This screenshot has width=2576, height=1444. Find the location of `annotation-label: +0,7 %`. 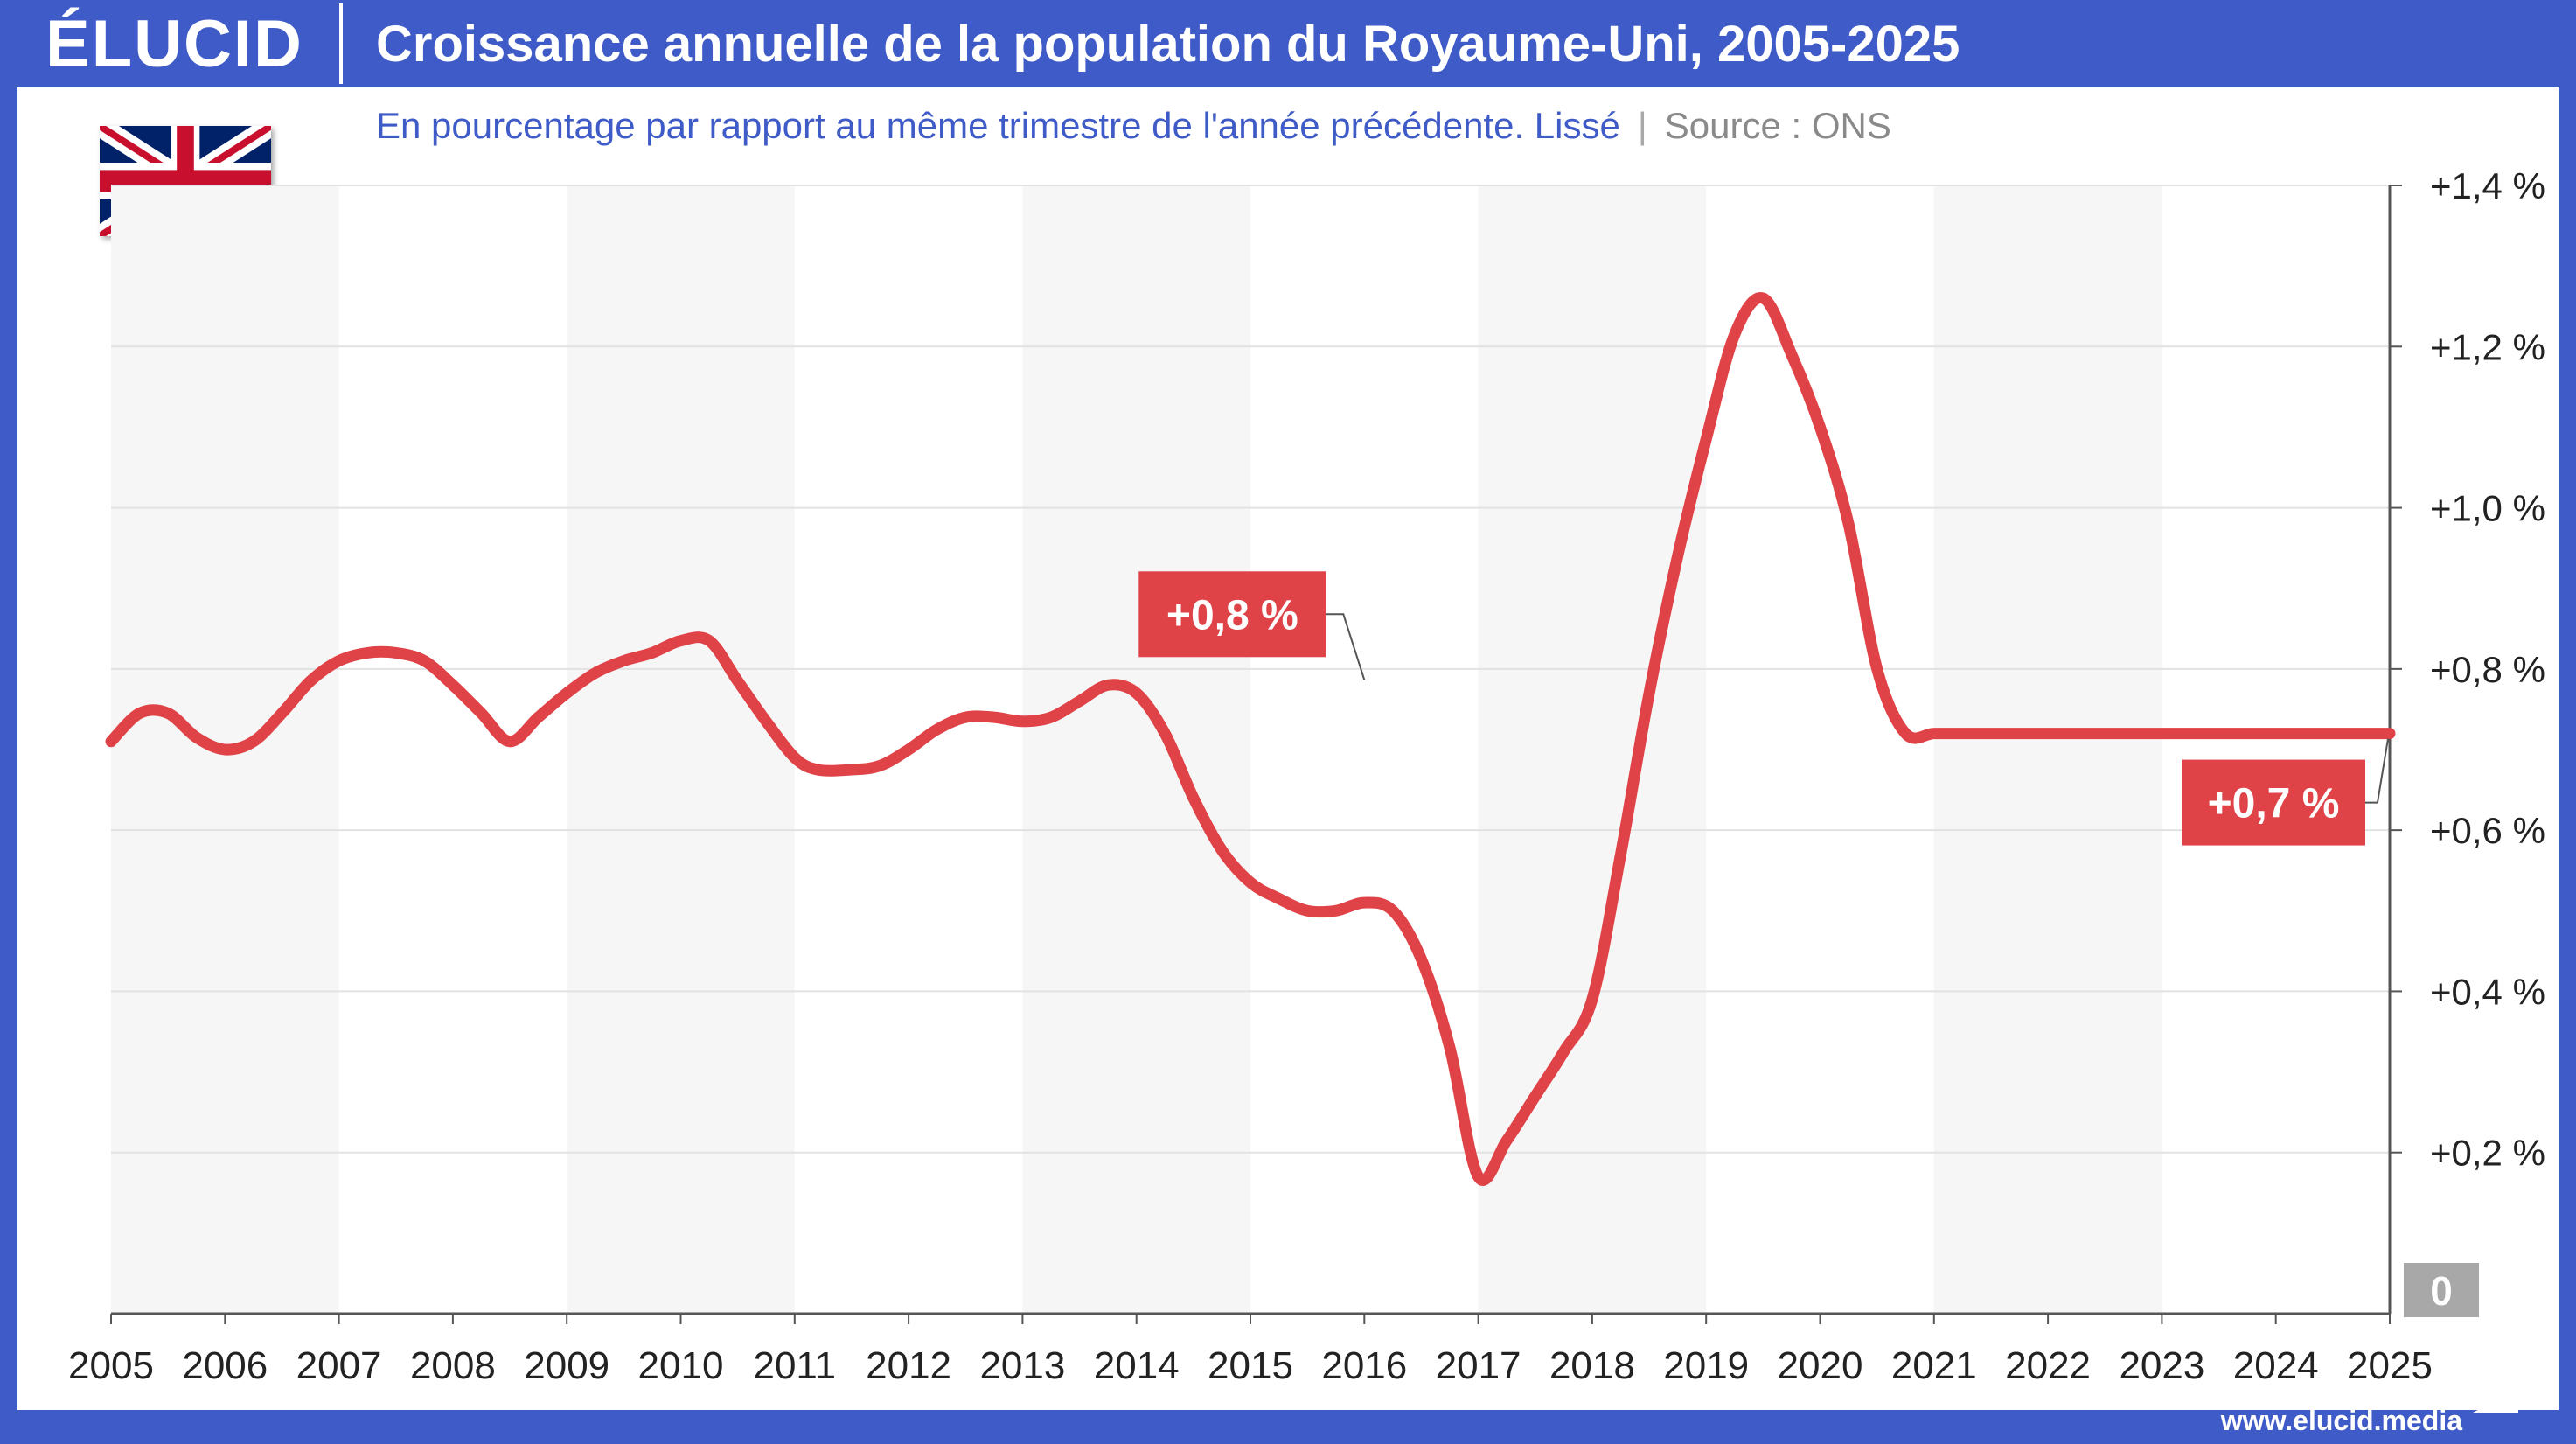

annotation-label: +0,7 % is located at coordinates (2274, 804).